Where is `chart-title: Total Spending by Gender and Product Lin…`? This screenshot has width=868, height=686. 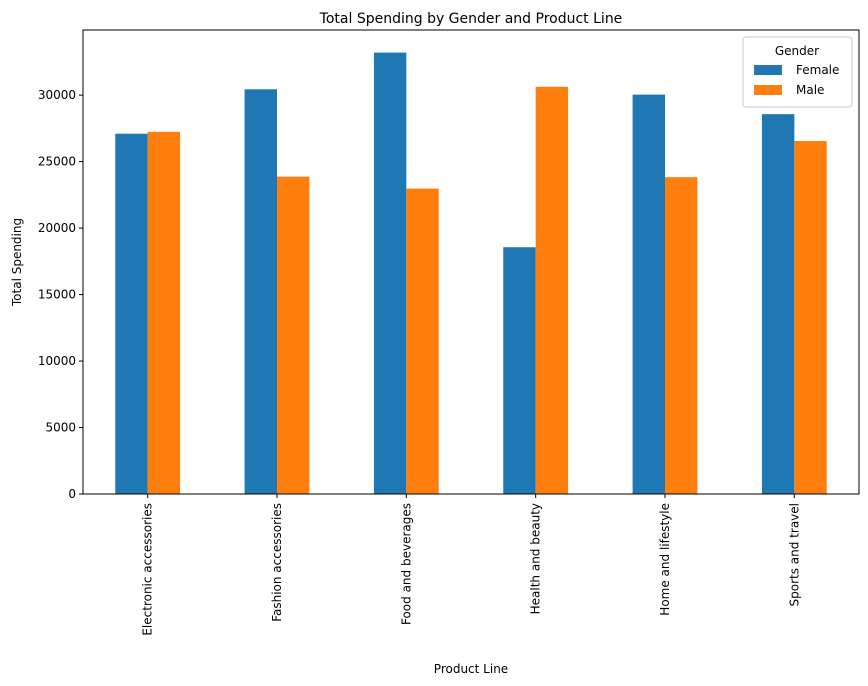
chart-title: Total Spending by Gender and Product Lin… is located at coordinates (471, 19).